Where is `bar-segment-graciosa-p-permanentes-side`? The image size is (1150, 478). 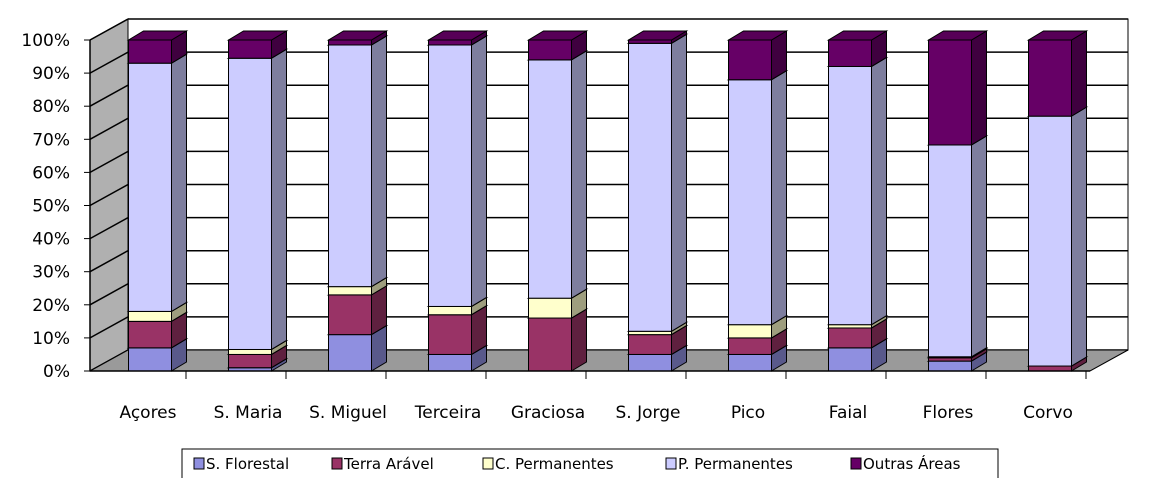 bar-segment-graciosa-p-permanentes-side is located at coordinates (579, 174).